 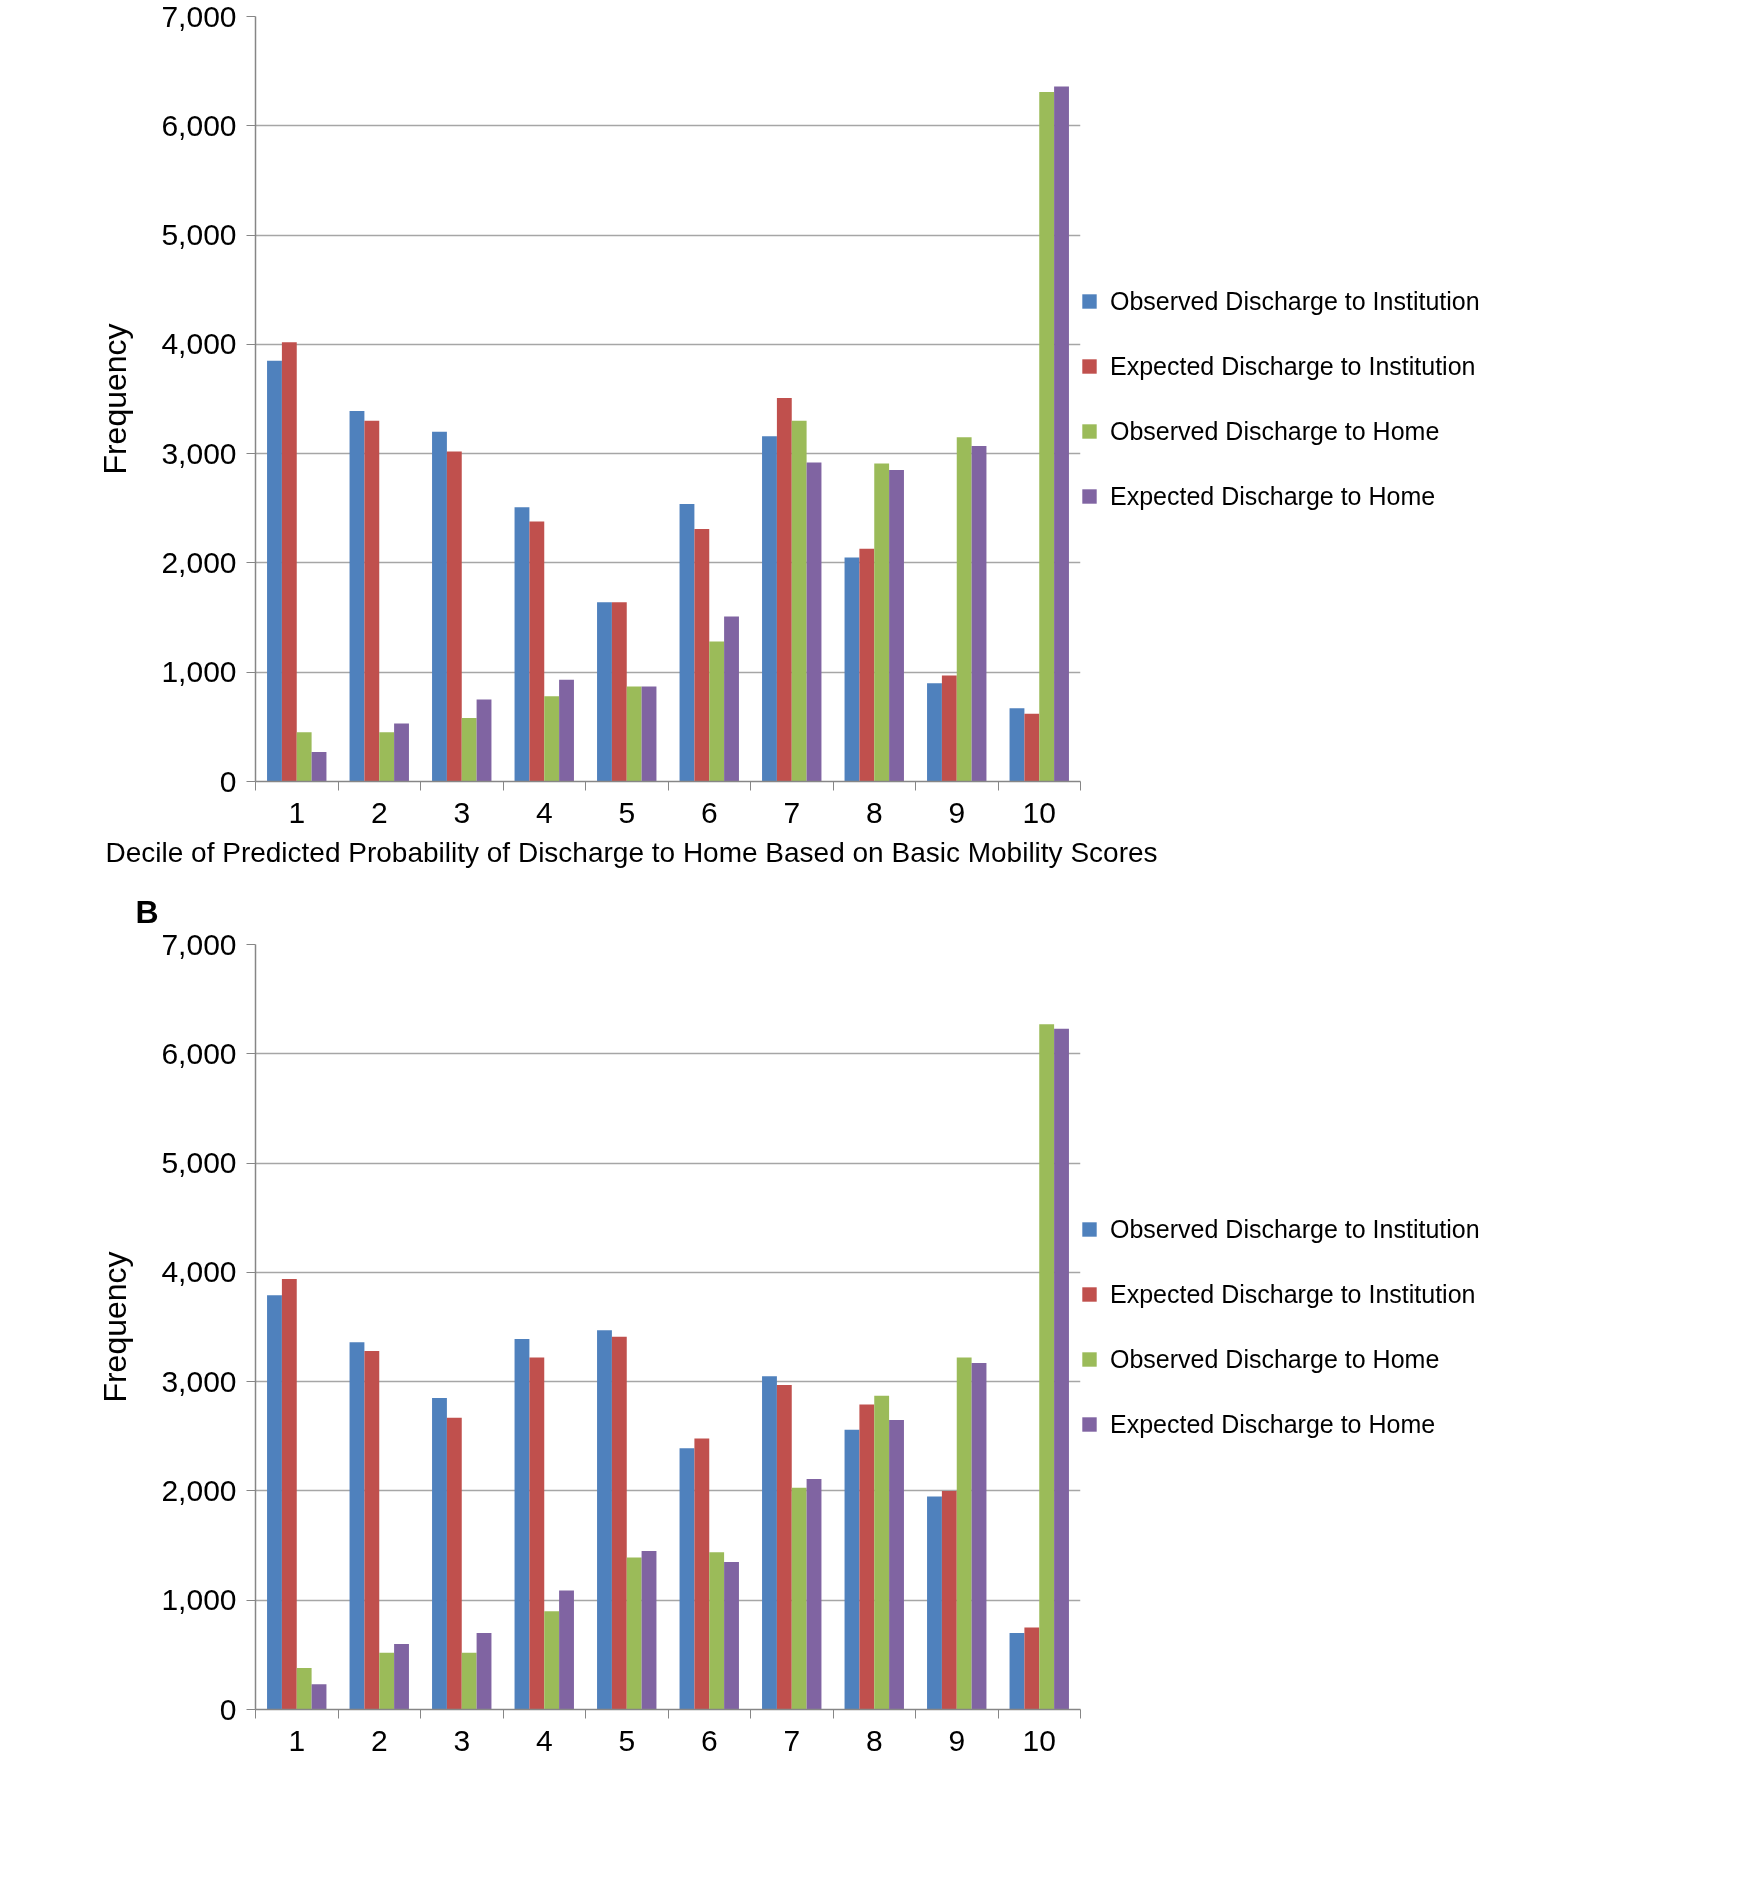 What do you see at coordinates (462, 1740) in the screenshot?
I see `x-tick-label: 3` at bounding box center [462, 1740].